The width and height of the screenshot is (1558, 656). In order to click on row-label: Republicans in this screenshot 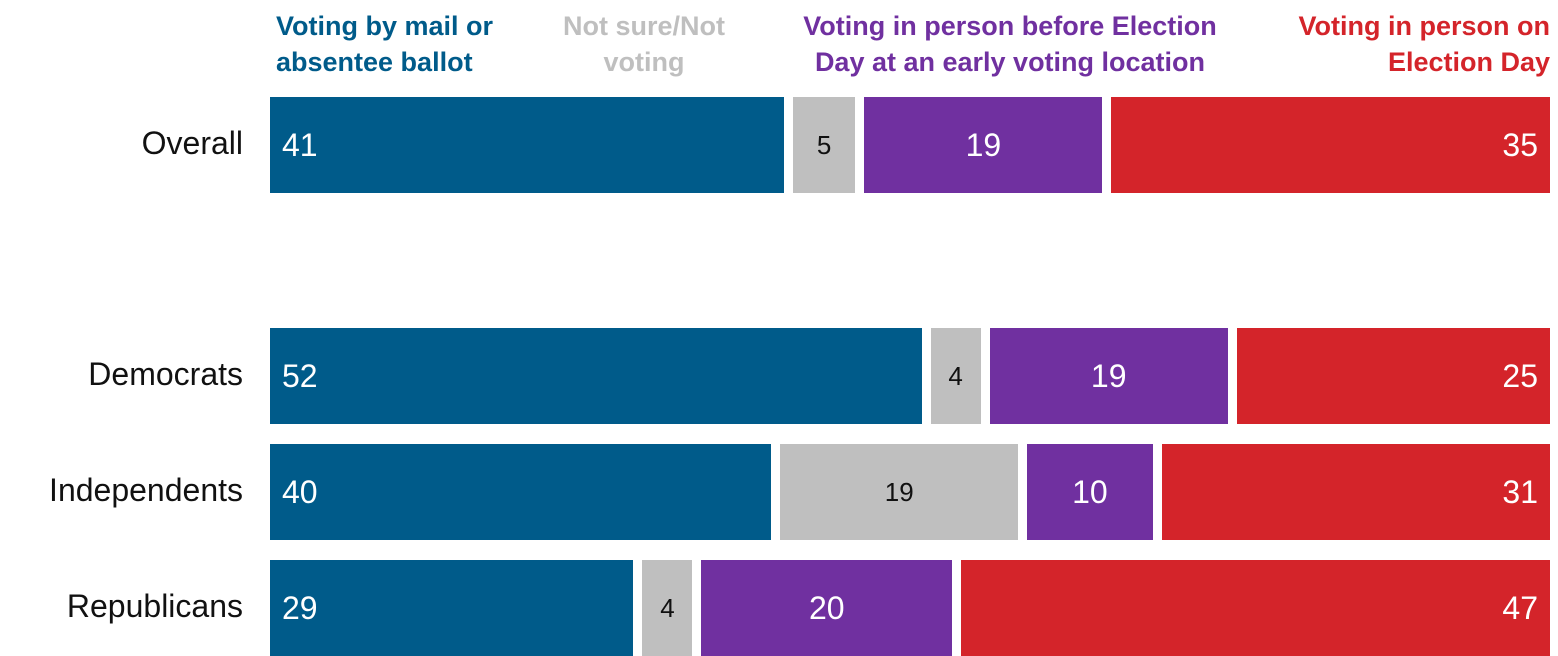, I will do `click(154, 606)`.